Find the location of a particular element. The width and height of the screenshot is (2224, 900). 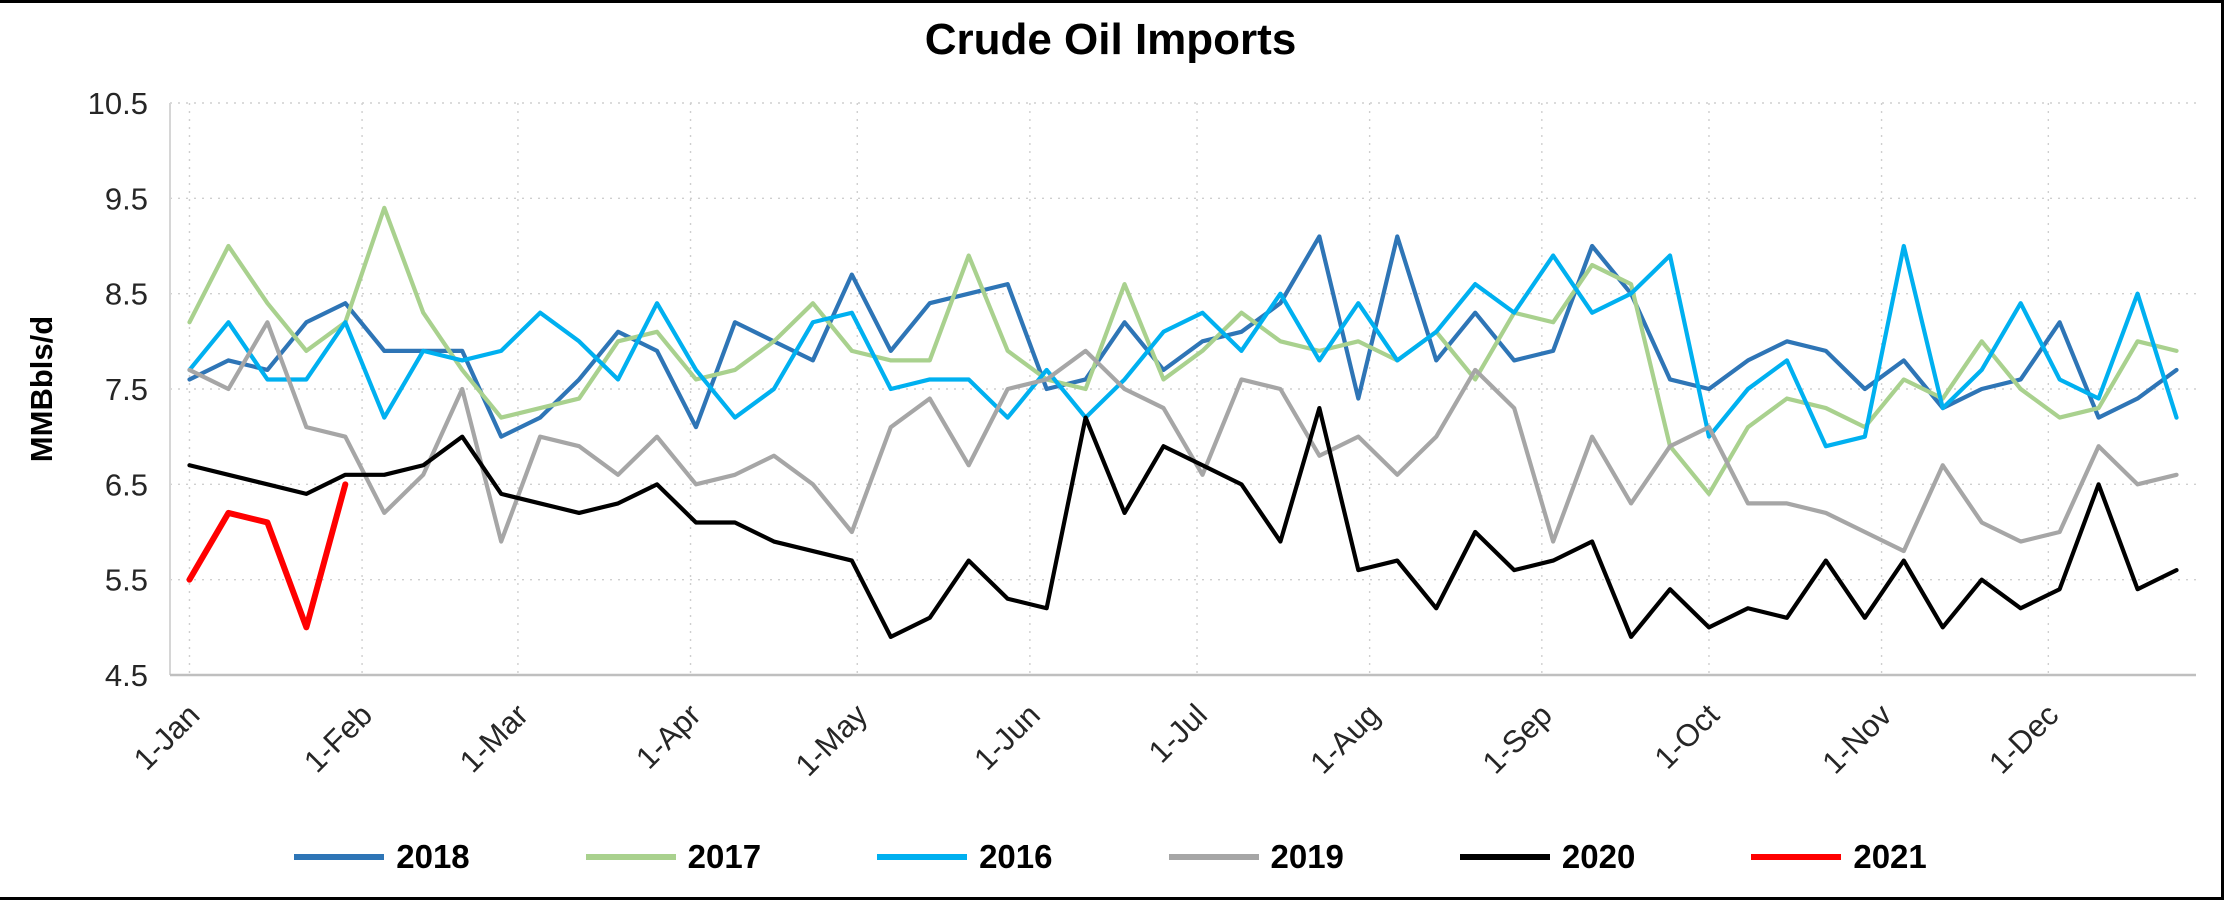

x-tick-label: 1-Oct is located at coordinates (1687, 736).